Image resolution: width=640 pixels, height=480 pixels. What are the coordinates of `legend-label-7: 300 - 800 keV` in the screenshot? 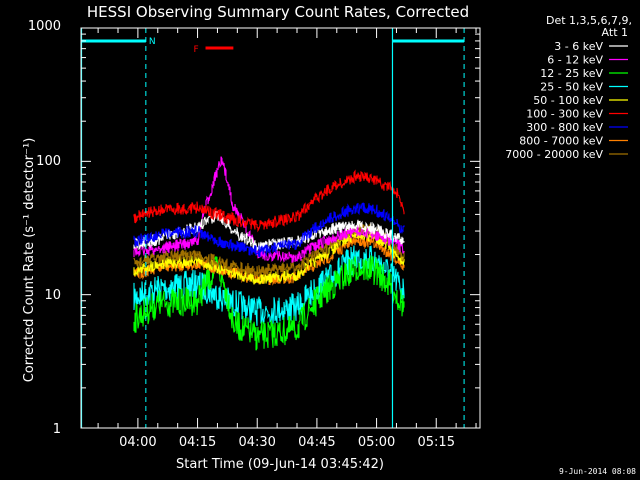 It's located at (564, 127).